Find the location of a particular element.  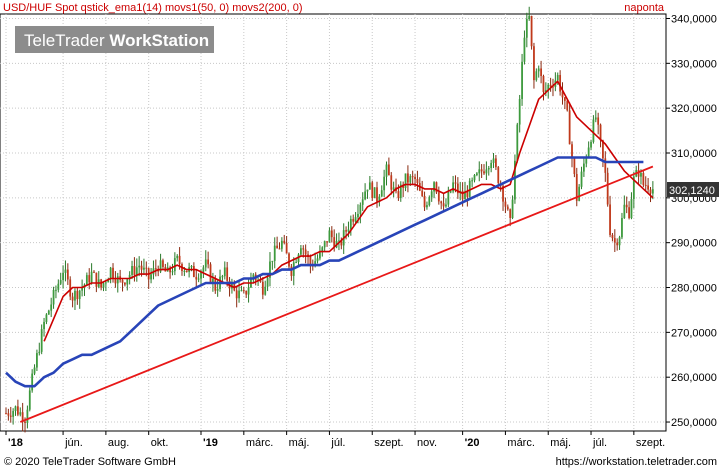

footer-url: https://workstation.teletrader.com is located at coordinates (636, 462).